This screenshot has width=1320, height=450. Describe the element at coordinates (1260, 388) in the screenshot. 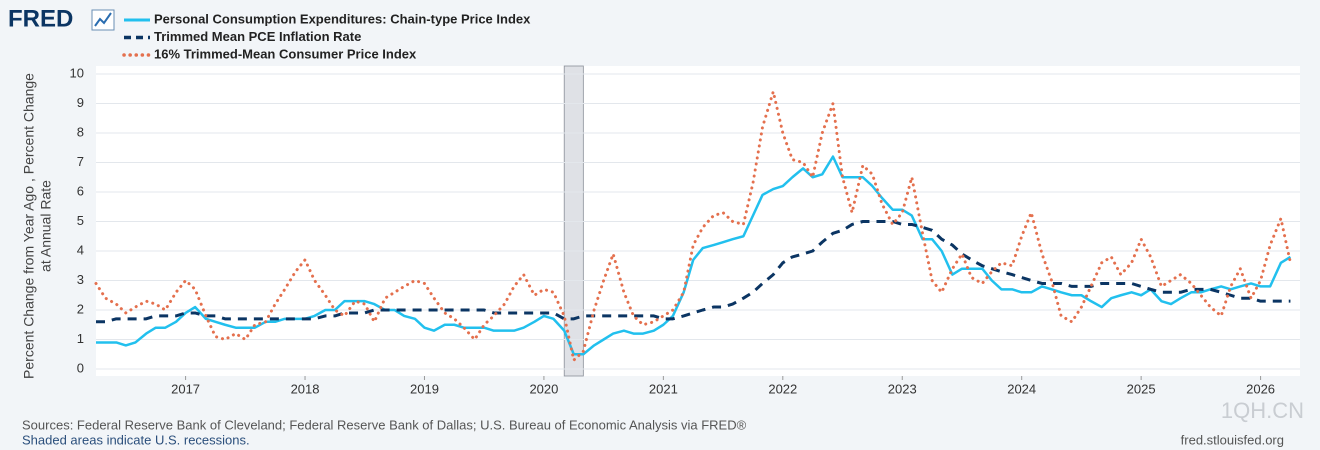

I see `x-tick-label: 2026` at that location.